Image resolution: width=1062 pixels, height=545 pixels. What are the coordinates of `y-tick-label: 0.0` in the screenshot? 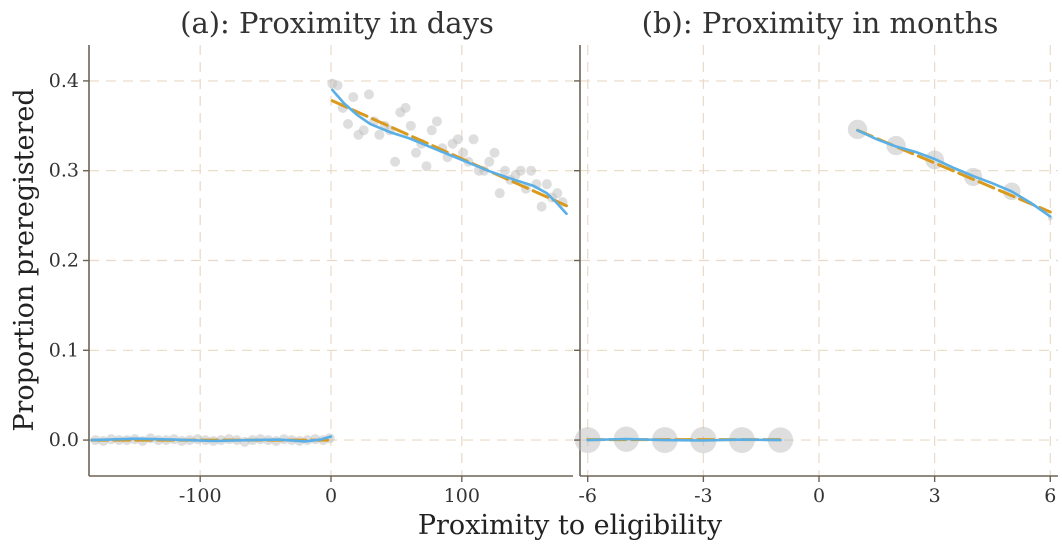 It's located at (64, 440).